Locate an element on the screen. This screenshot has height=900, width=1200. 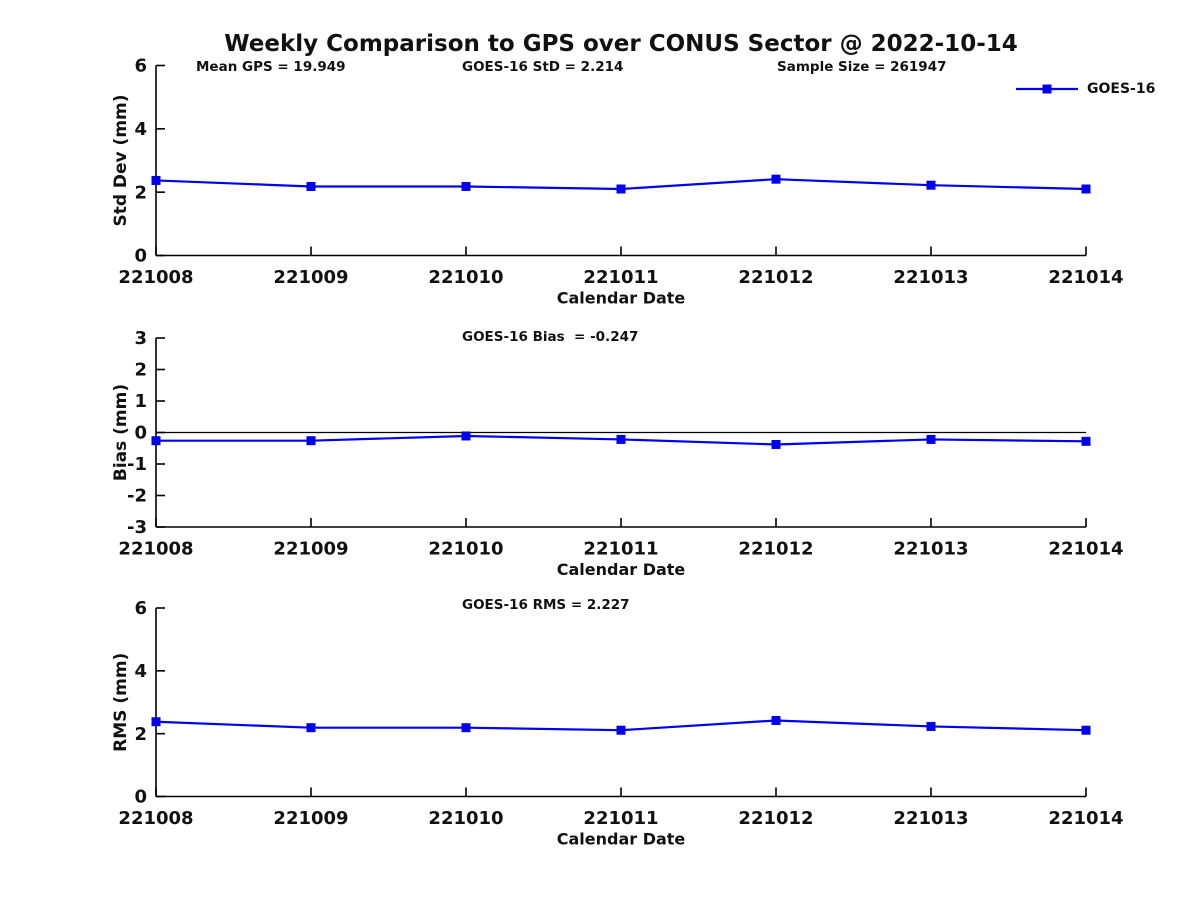
annotation-goes-rms: GOES-16 RMS = 2.227 is located at coordinates (546, 605).